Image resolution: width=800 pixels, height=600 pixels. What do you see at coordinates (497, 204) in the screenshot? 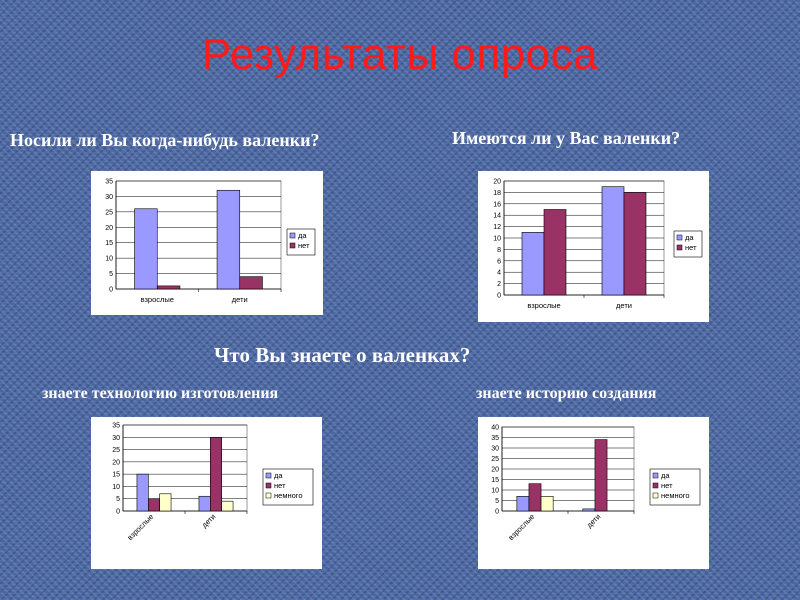
I see `y-tick-label: 16` at bounding box center [497, 204].